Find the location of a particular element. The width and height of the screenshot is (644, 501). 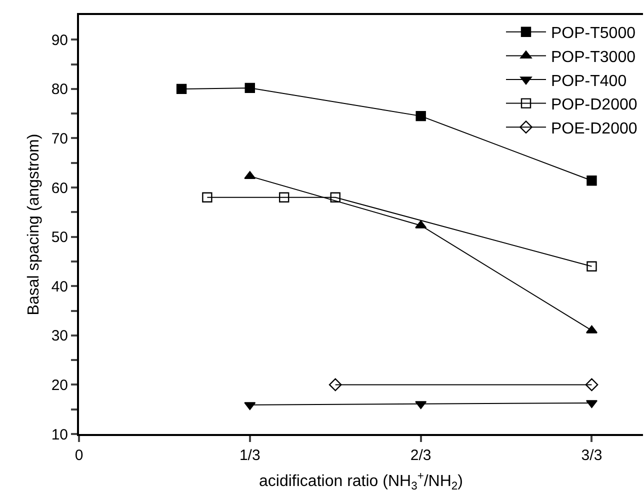

y-tick-label: 10 is located at coordinates (59, 435).